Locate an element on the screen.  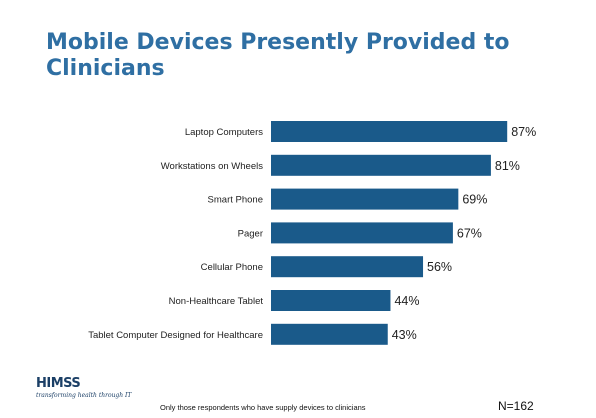
category-label-6: Tablet Computer Designed for Healthcare is located at coordinates (175, 335).